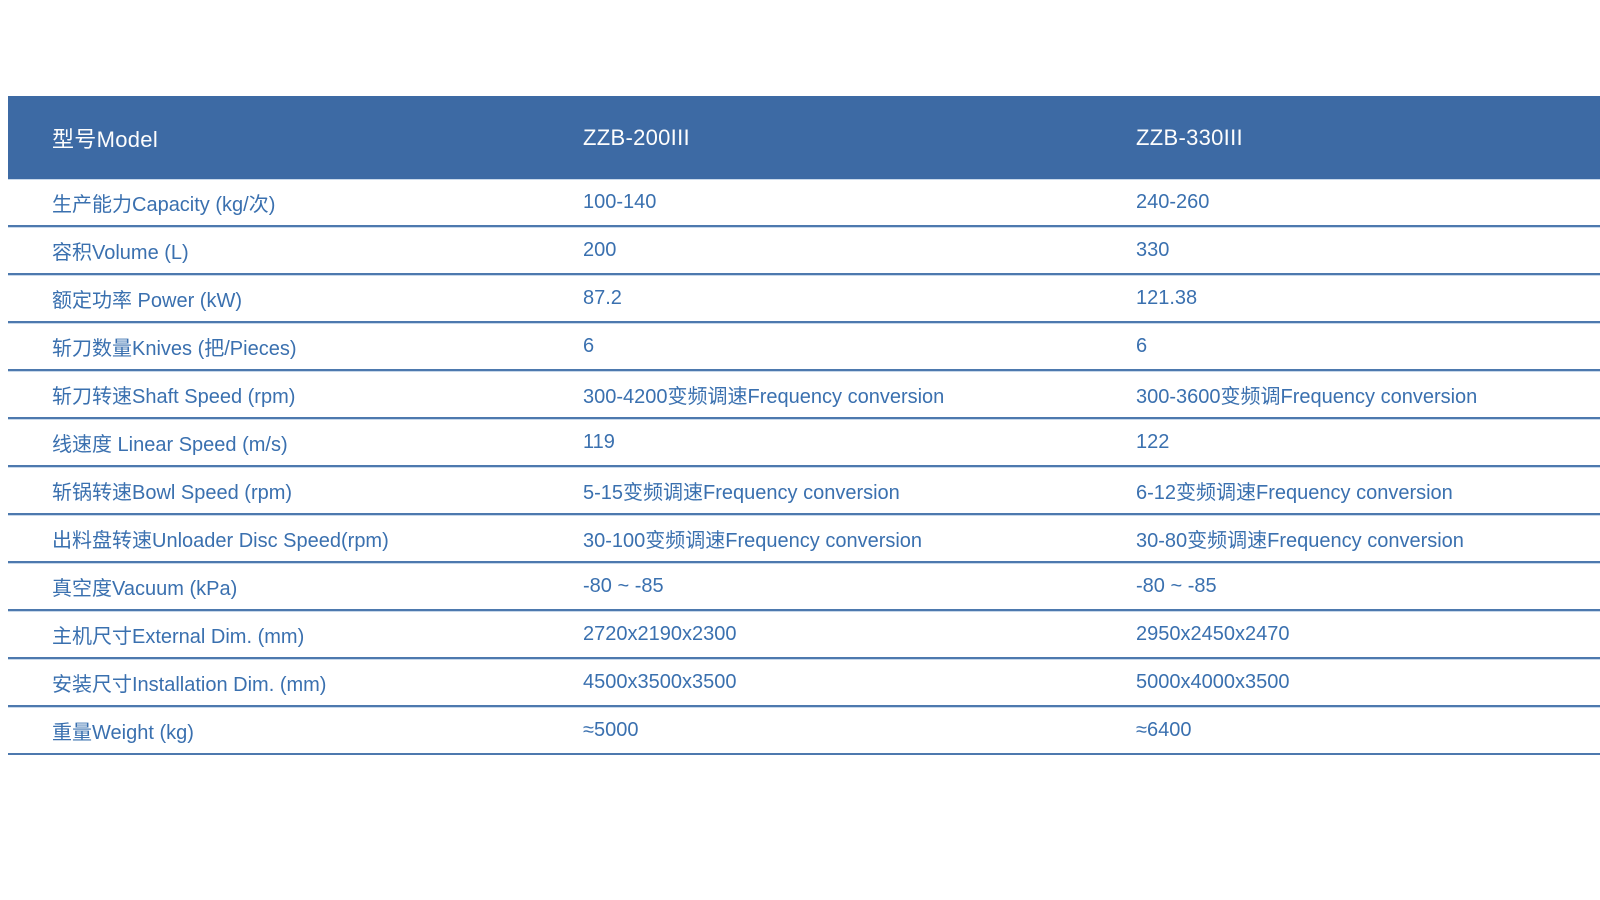  Describe the element at coordinates (804, 251) in the screenshot. I see `table-row: 容积Volume (L) 200 330` at that location.